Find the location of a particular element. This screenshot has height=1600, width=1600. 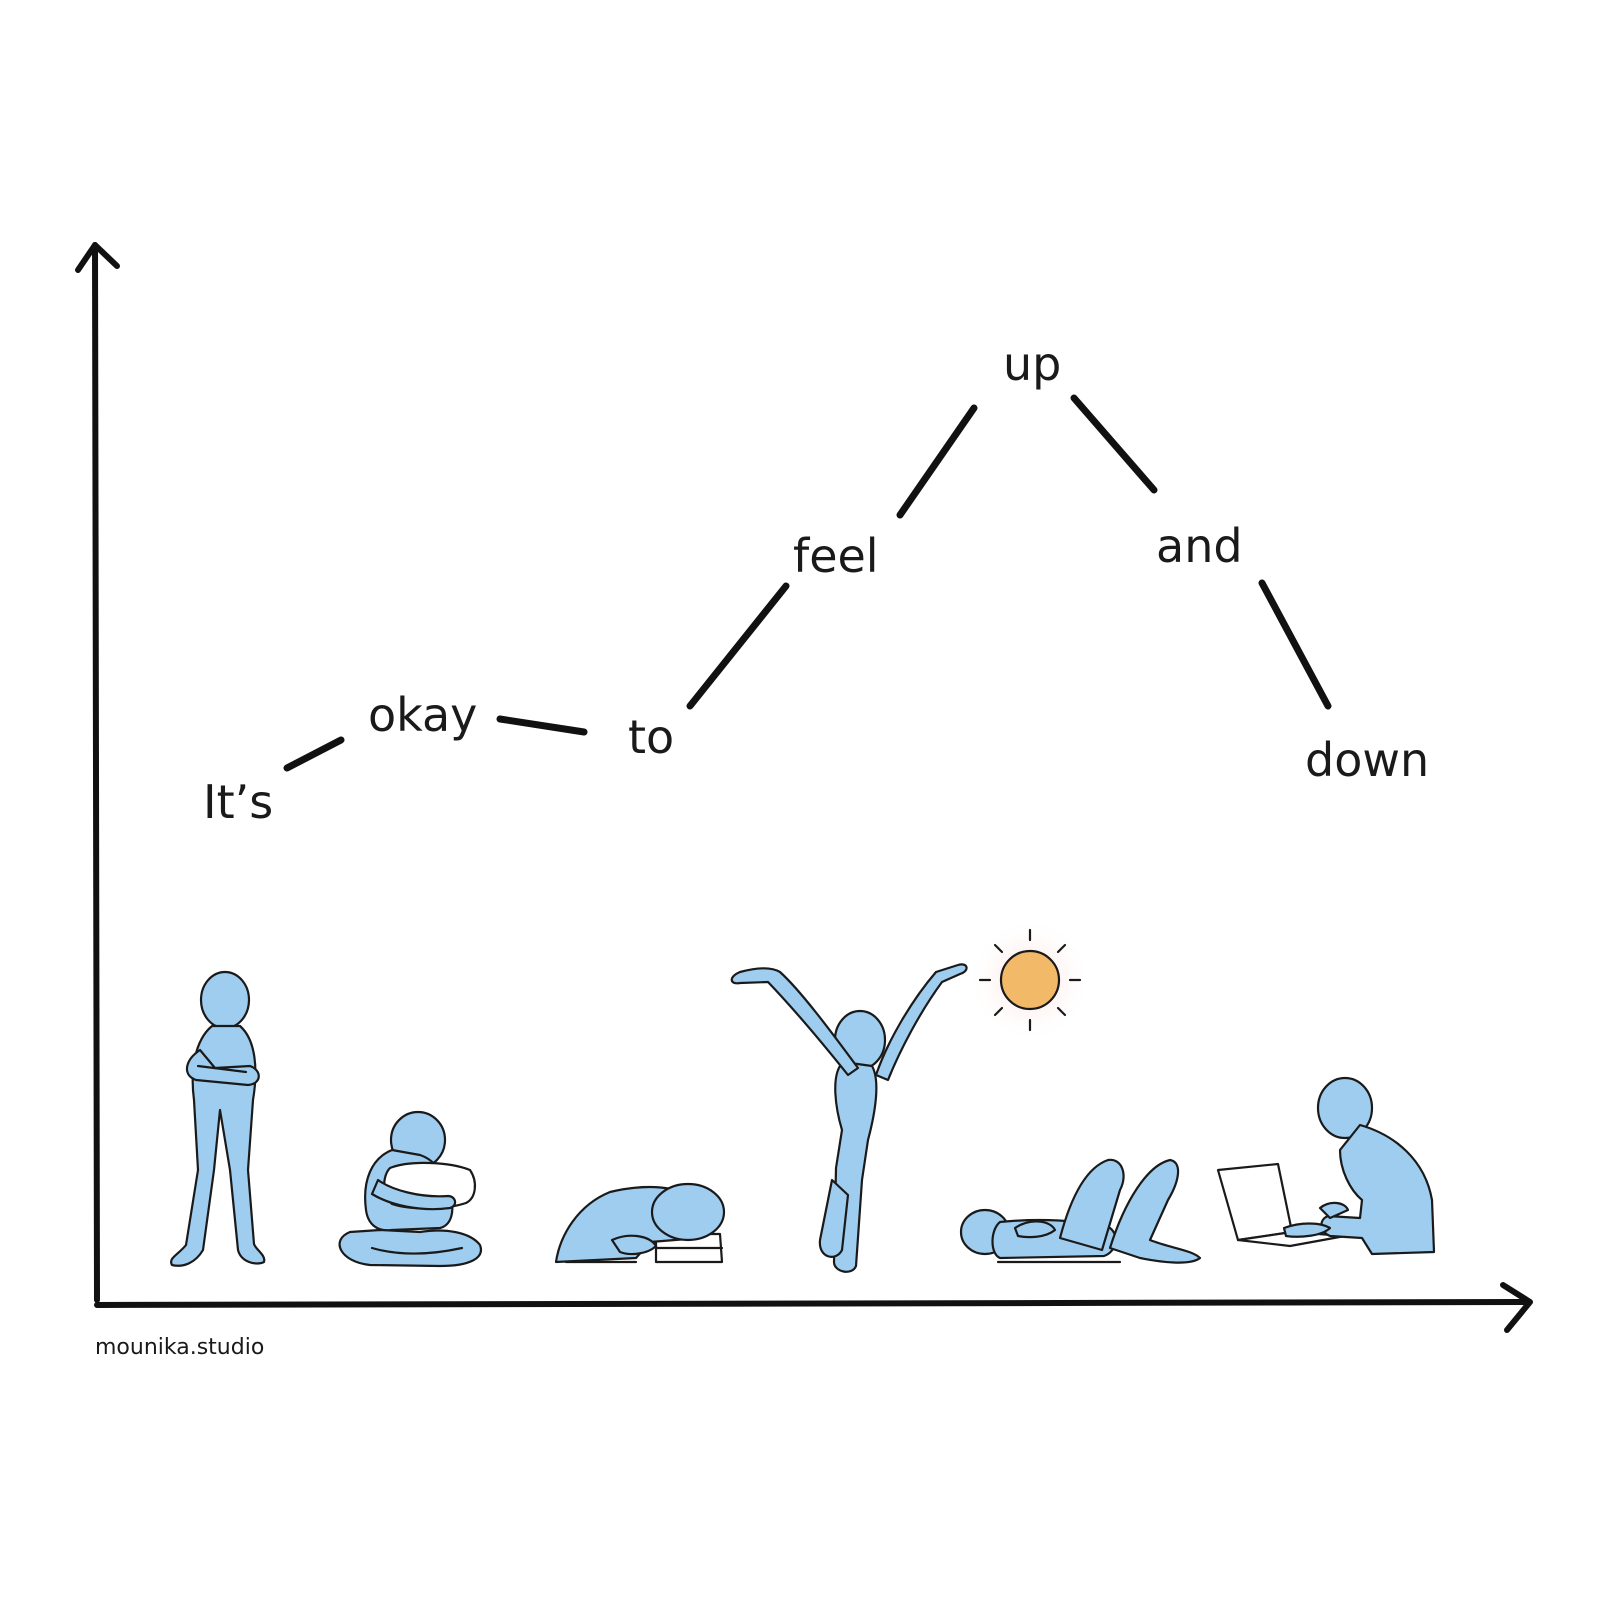

word-up: up is located at coordinates (1032, 364).